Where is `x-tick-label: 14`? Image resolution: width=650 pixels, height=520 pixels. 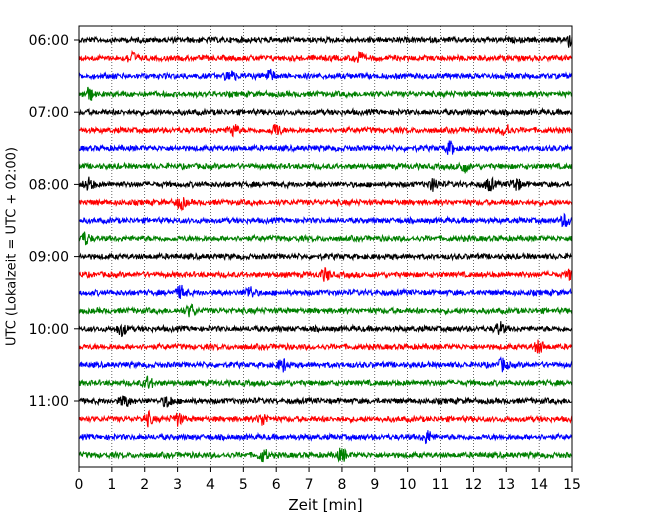
x-tick-label: 14 is located at coordinates (539, 485).